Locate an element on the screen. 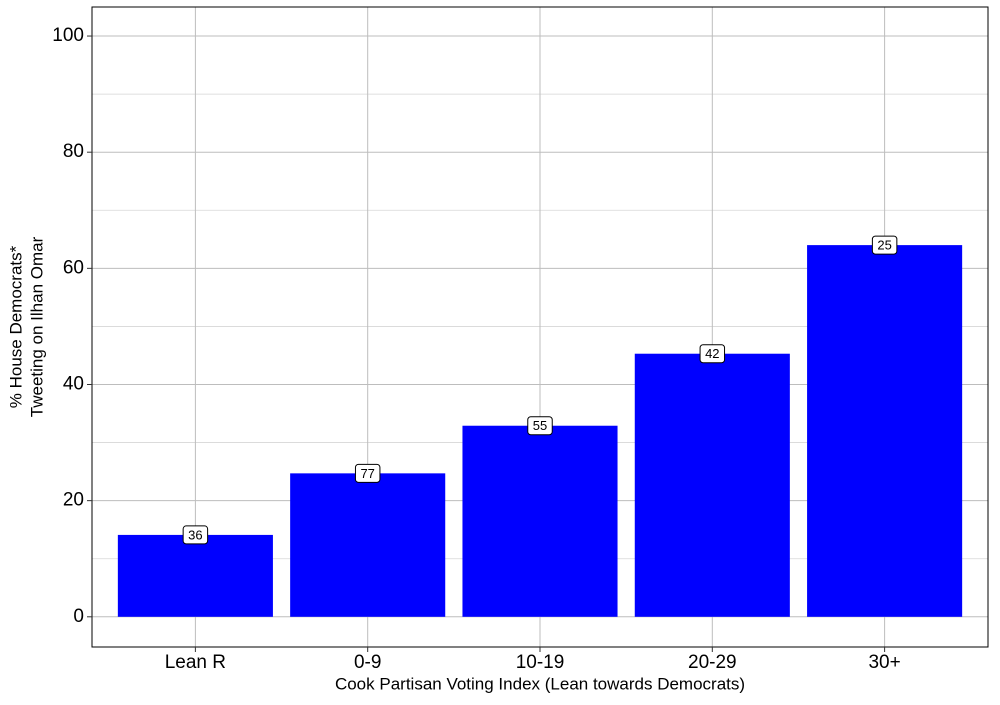  y-tick-label: 0 is located at coordinates (78, 616).